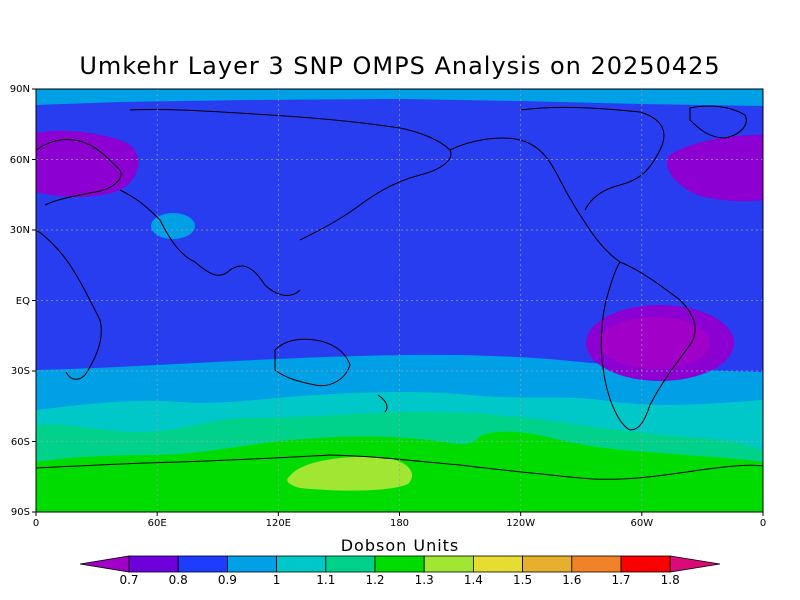  What do you see at coordinates (20, 442) in the screenshot?
I see `lat-label-60s: 60S` at bounding box center [20, 442].